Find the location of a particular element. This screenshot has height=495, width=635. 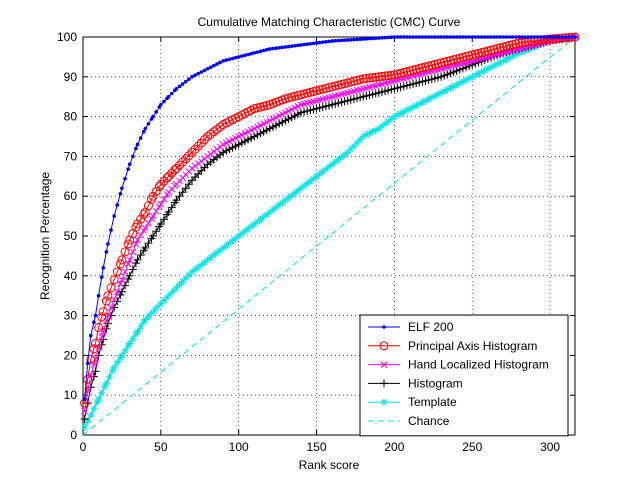

x-tick-label: 50 is located at coordinates (161, 447).